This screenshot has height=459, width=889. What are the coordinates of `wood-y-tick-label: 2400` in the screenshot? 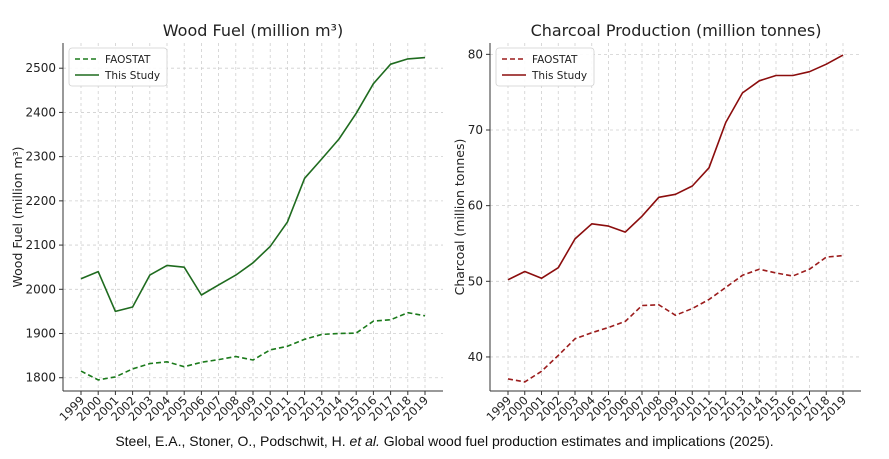 It's located at (40, 112).